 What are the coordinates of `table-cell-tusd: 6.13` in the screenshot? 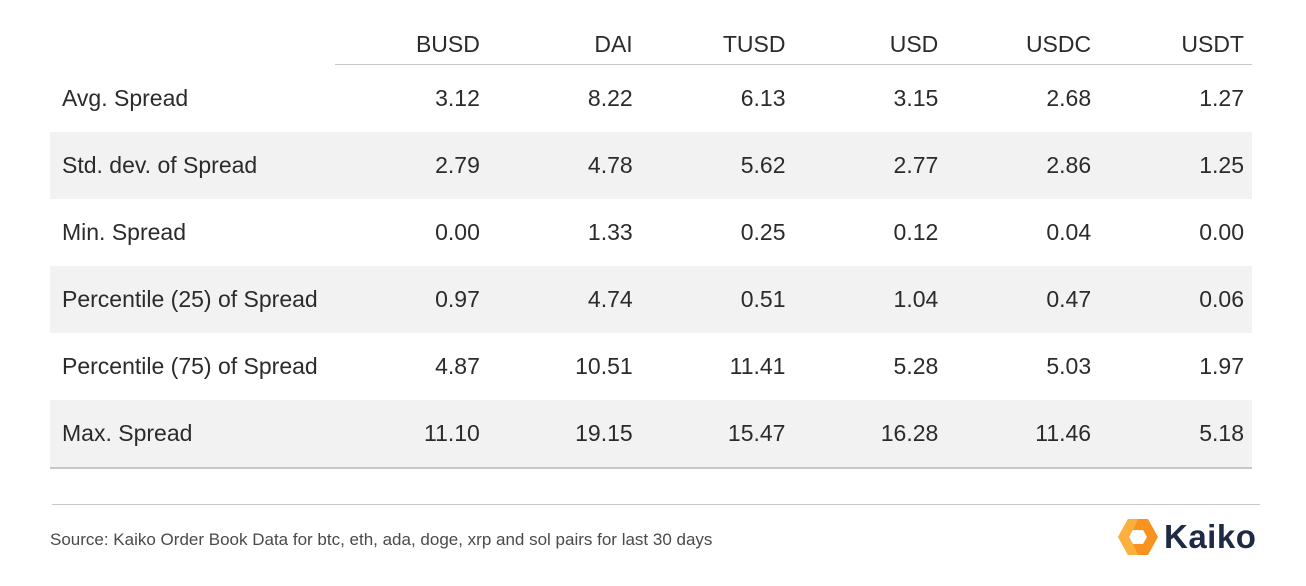 It's located at (763, 98).